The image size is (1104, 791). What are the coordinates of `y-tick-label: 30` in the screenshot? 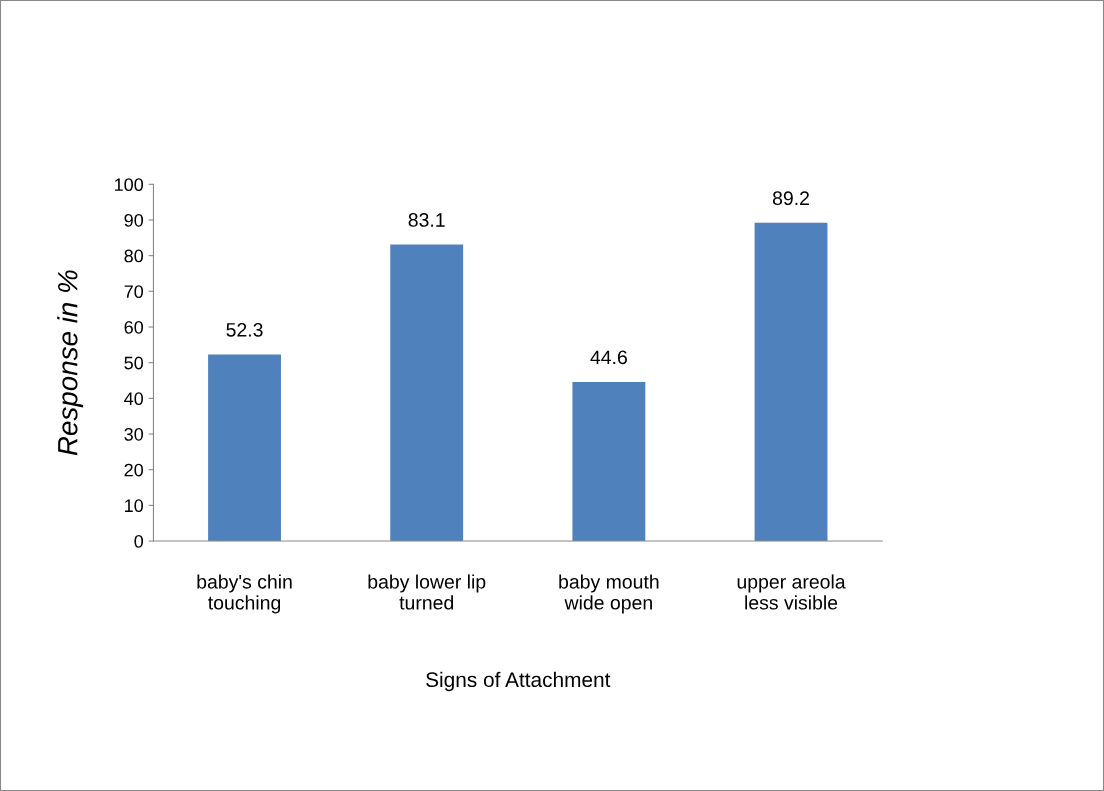 It's located at (134, 434).